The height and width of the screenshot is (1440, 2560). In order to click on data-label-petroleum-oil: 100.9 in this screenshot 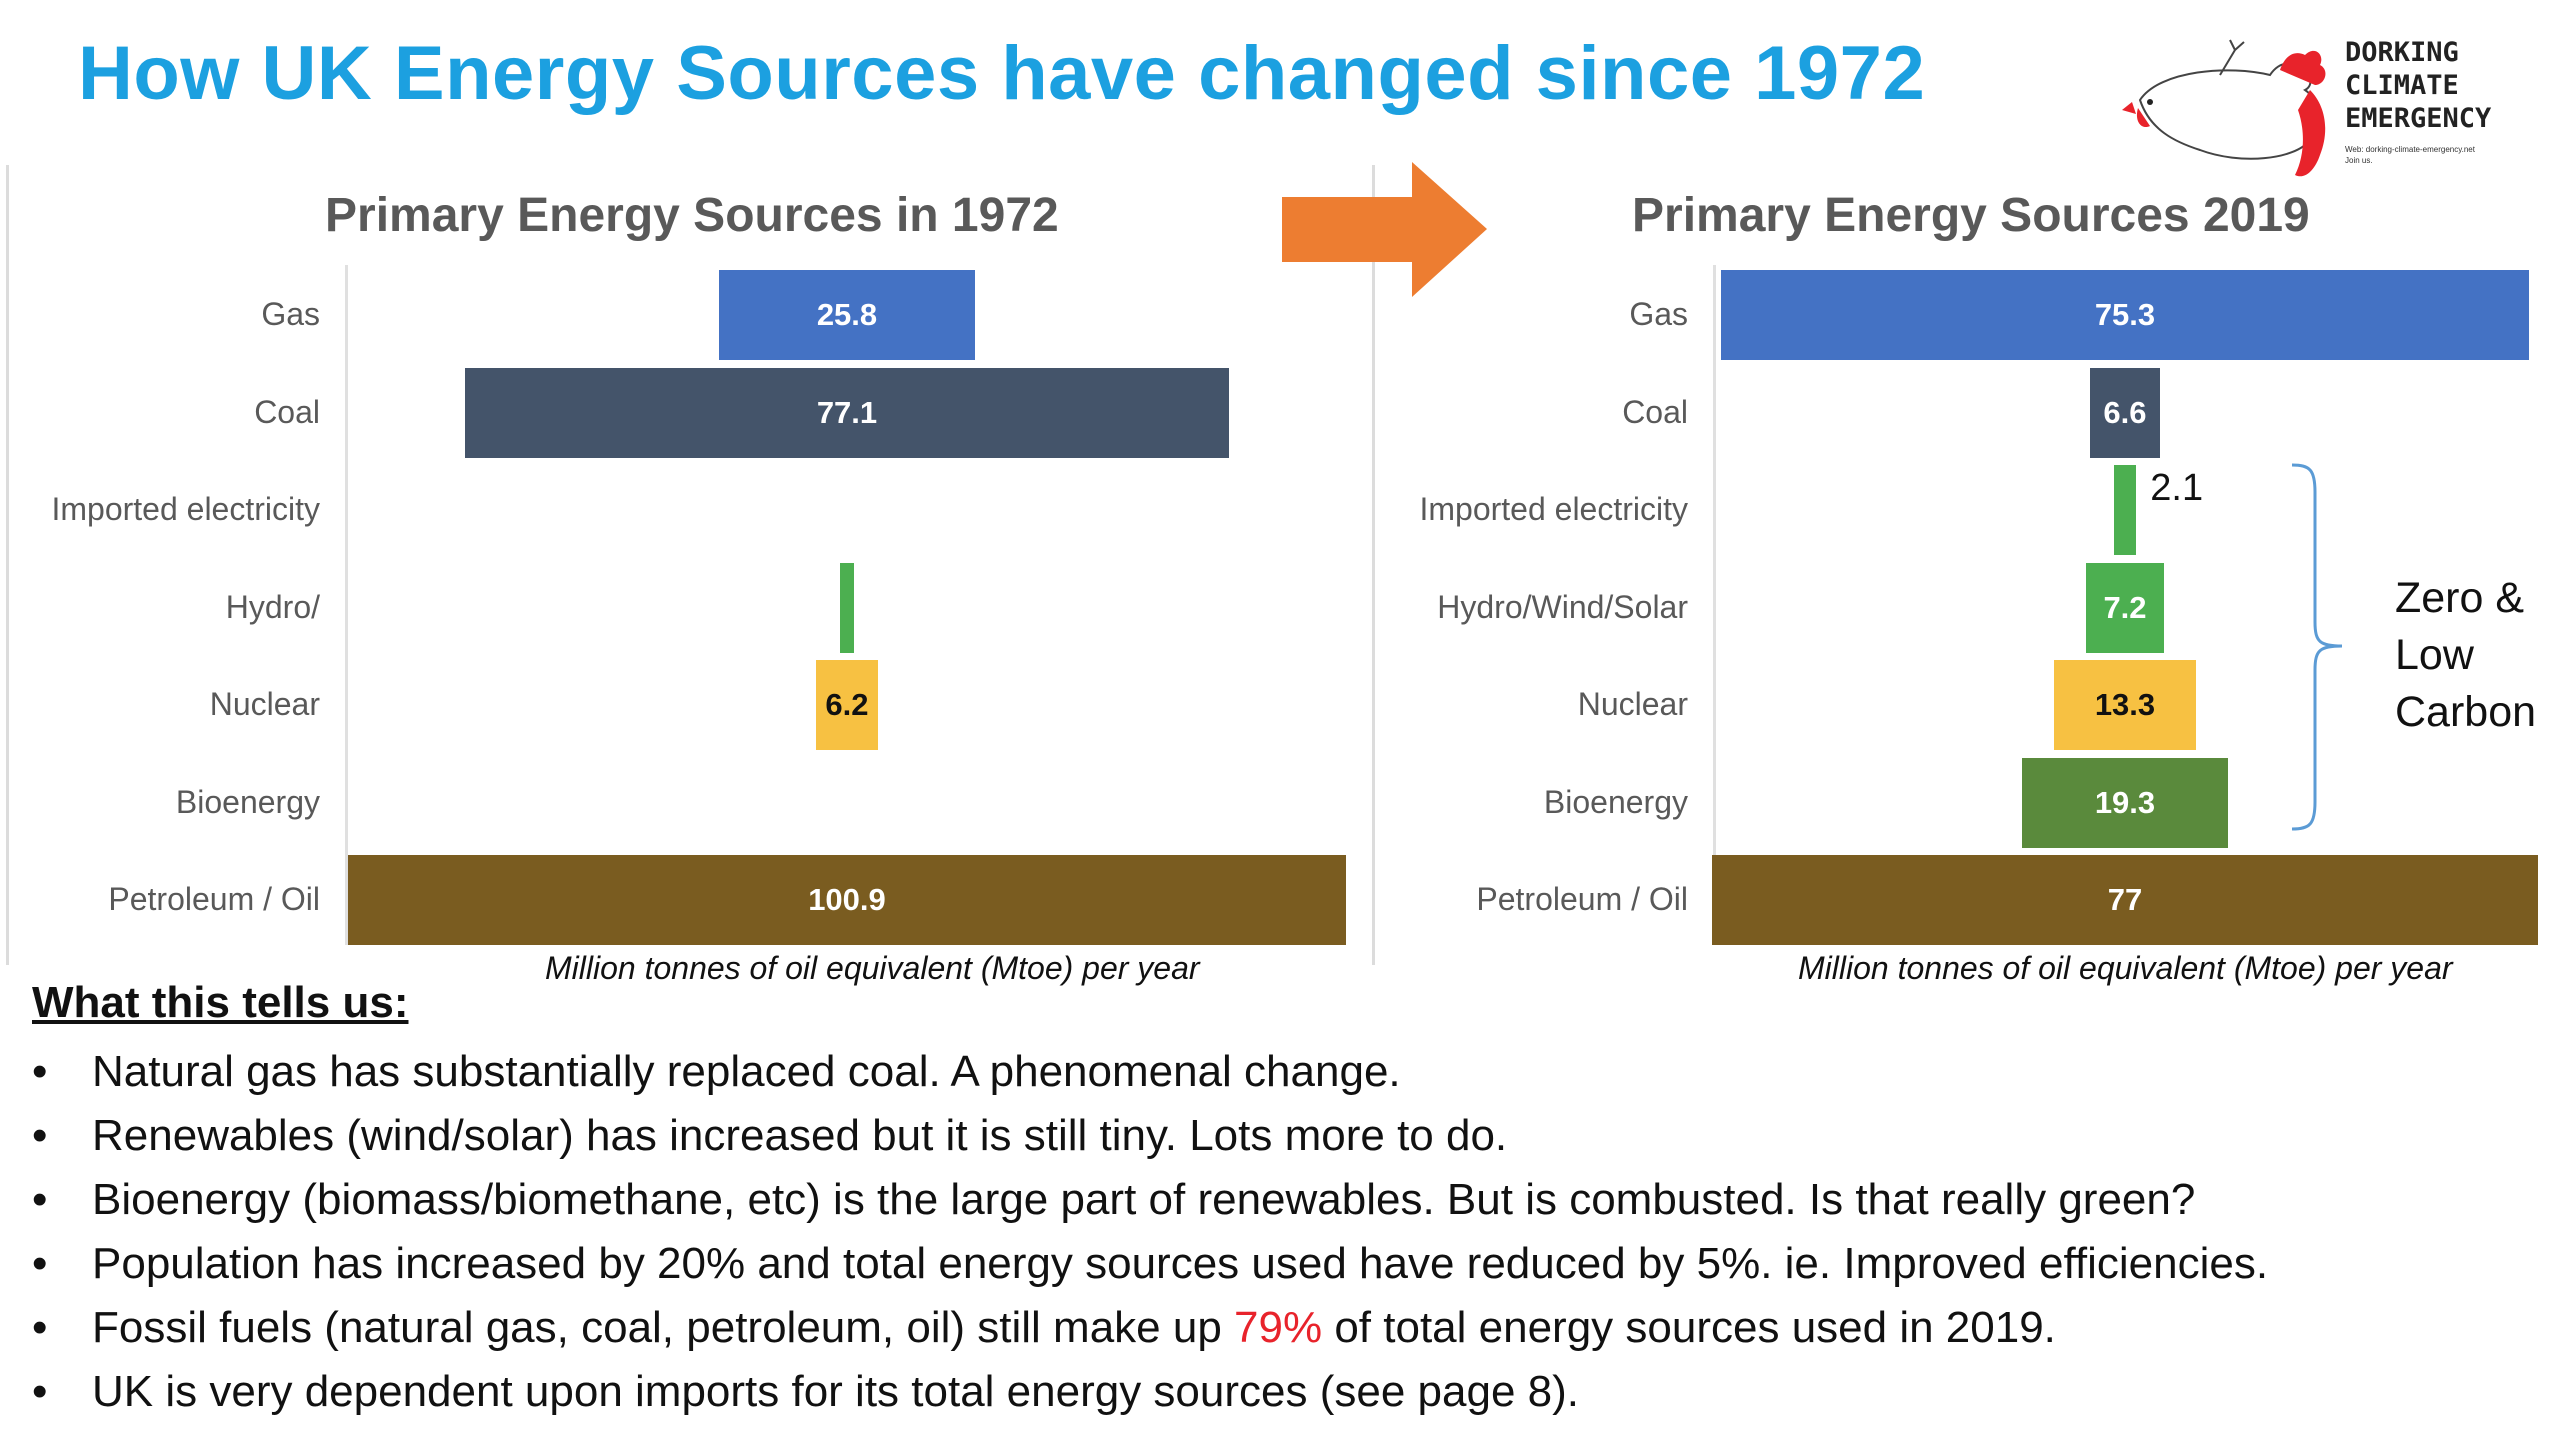, I will do `click(847, 899)`.